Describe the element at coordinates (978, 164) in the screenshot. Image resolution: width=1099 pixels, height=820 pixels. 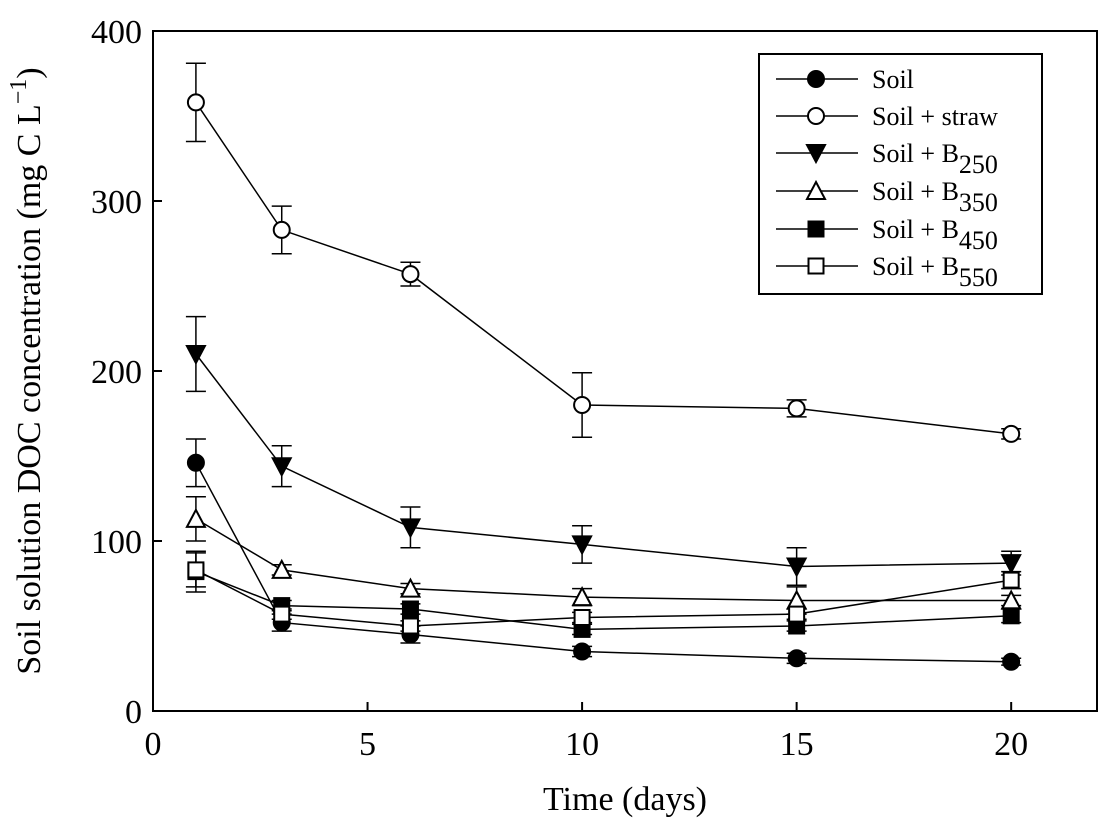
I see `legend-label-subscript: 250` at that location.